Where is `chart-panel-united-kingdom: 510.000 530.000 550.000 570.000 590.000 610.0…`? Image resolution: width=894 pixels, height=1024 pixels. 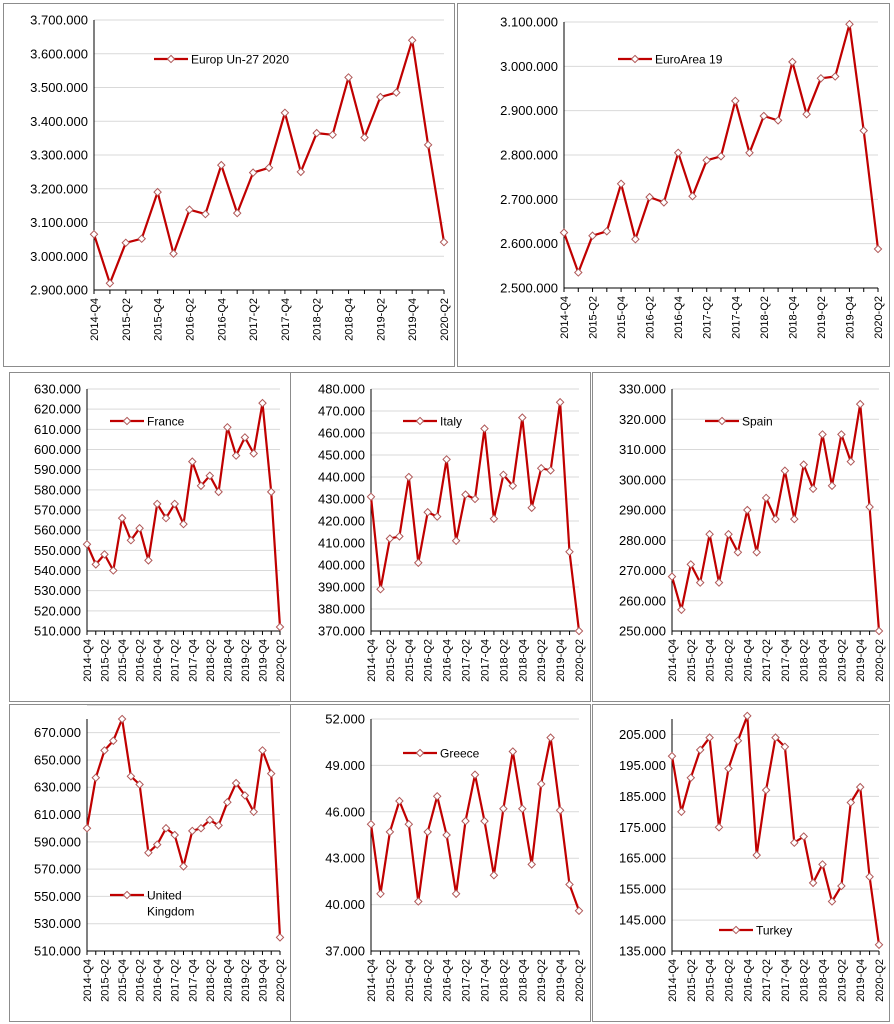 chart-panel-united-kingdom: 510.000 530.000 550.000 570.000 590.000 610.0… is located at coordinates (150, 863).